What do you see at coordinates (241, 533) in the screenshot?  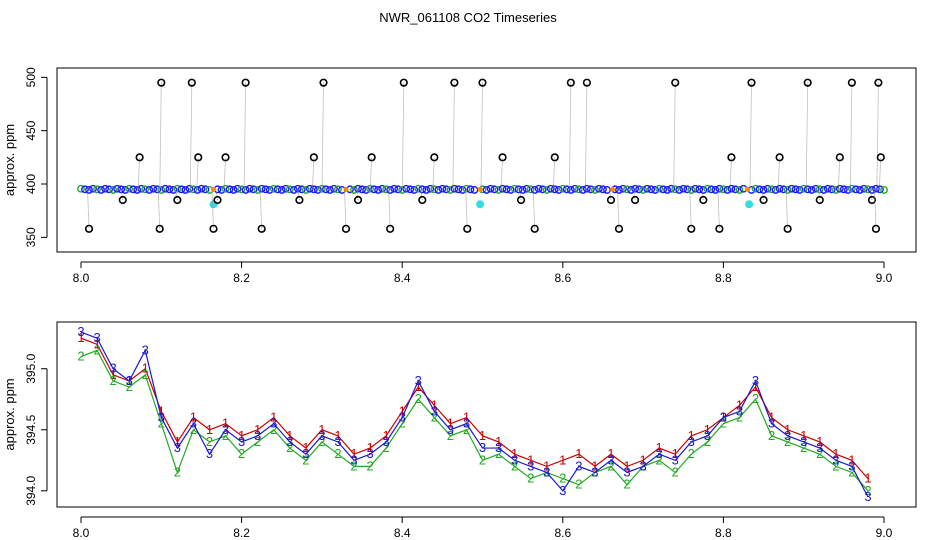 I see `x-tick-label: 8.2` at bounding box center [241, 533].